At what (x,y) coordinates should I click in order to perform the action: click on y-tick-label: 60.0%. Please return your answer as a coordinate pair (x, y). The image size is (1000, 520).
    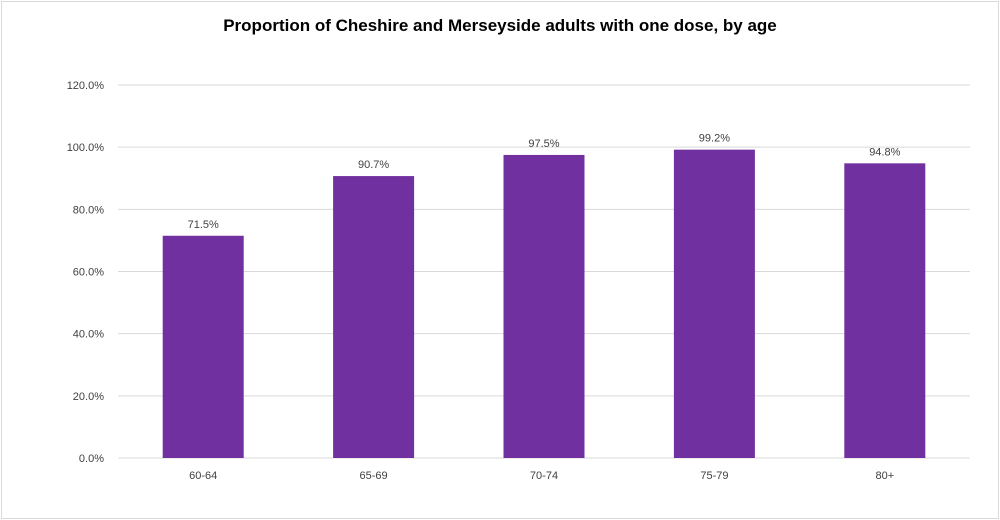
    Looking at the image, I should click on (88, 273).